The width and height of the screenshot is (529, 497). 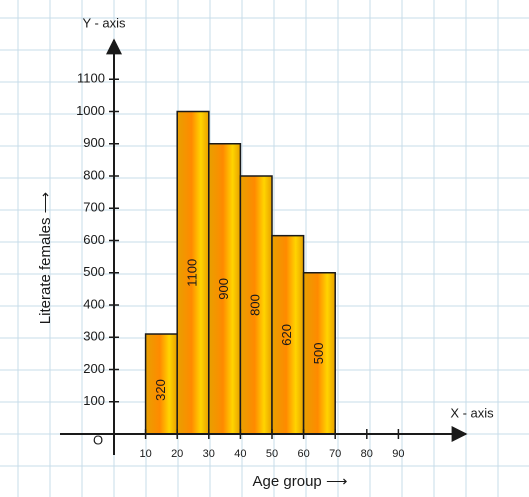 What do you see at coordinates (209, 454) in the screenshot?
I see `x-tick-label: 30` at bounding box center [209, 454].